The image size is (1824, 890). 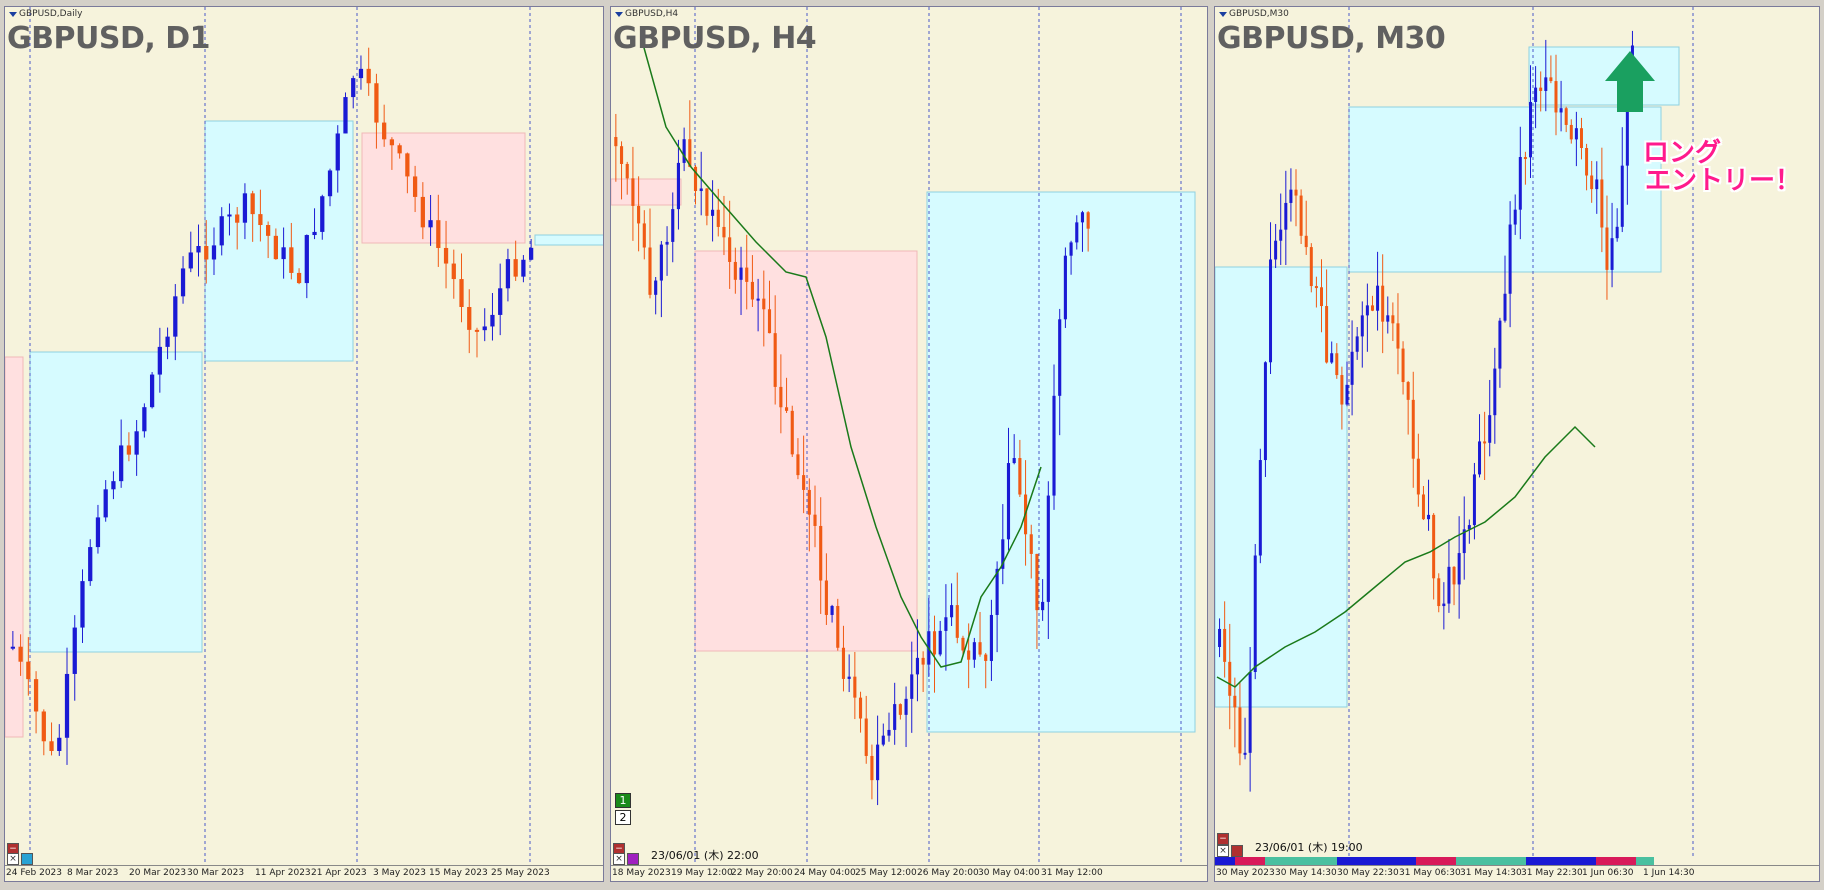 I want to click on time-axis-label: 24 Feb 2023, so click(x=34, y=873).